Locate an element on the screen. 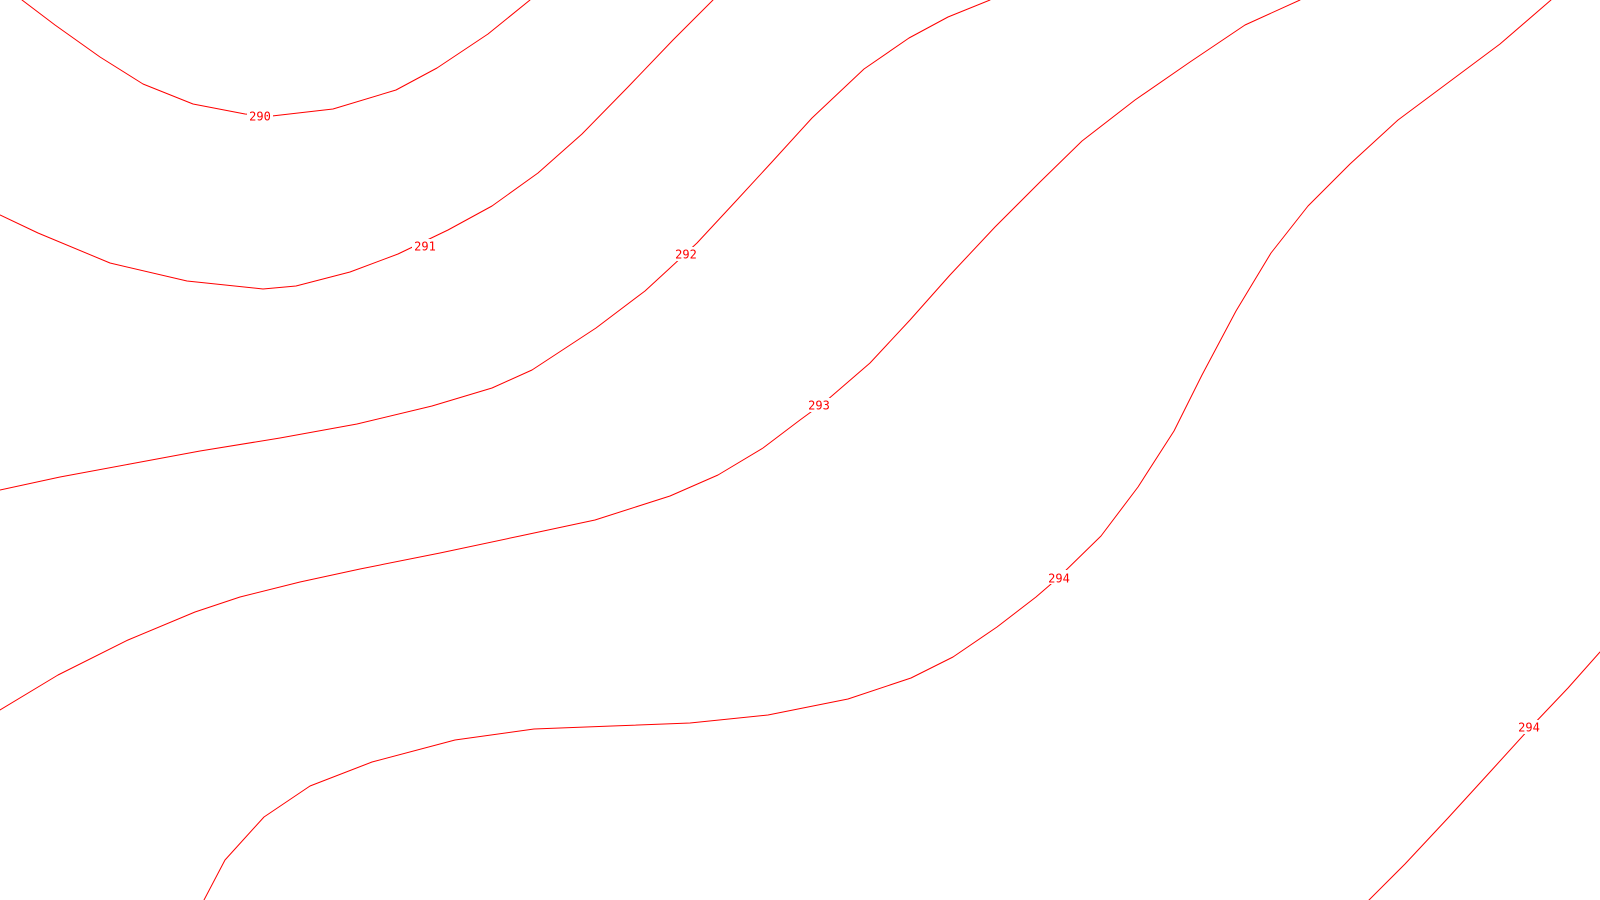 The width and height of the screenshot is (1600, 900). contour-label-294-lower-right: 294 is located at coordinates (1529, 728).